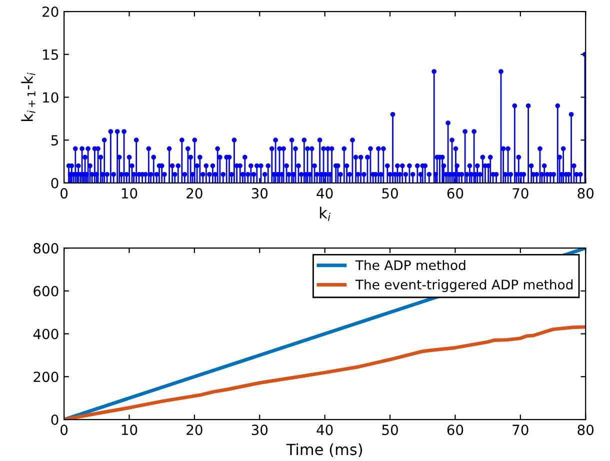  Describe the element at coordinates (325, 213) in the screenshot. I see `x-axis-title: k$_{i}$` at that location.